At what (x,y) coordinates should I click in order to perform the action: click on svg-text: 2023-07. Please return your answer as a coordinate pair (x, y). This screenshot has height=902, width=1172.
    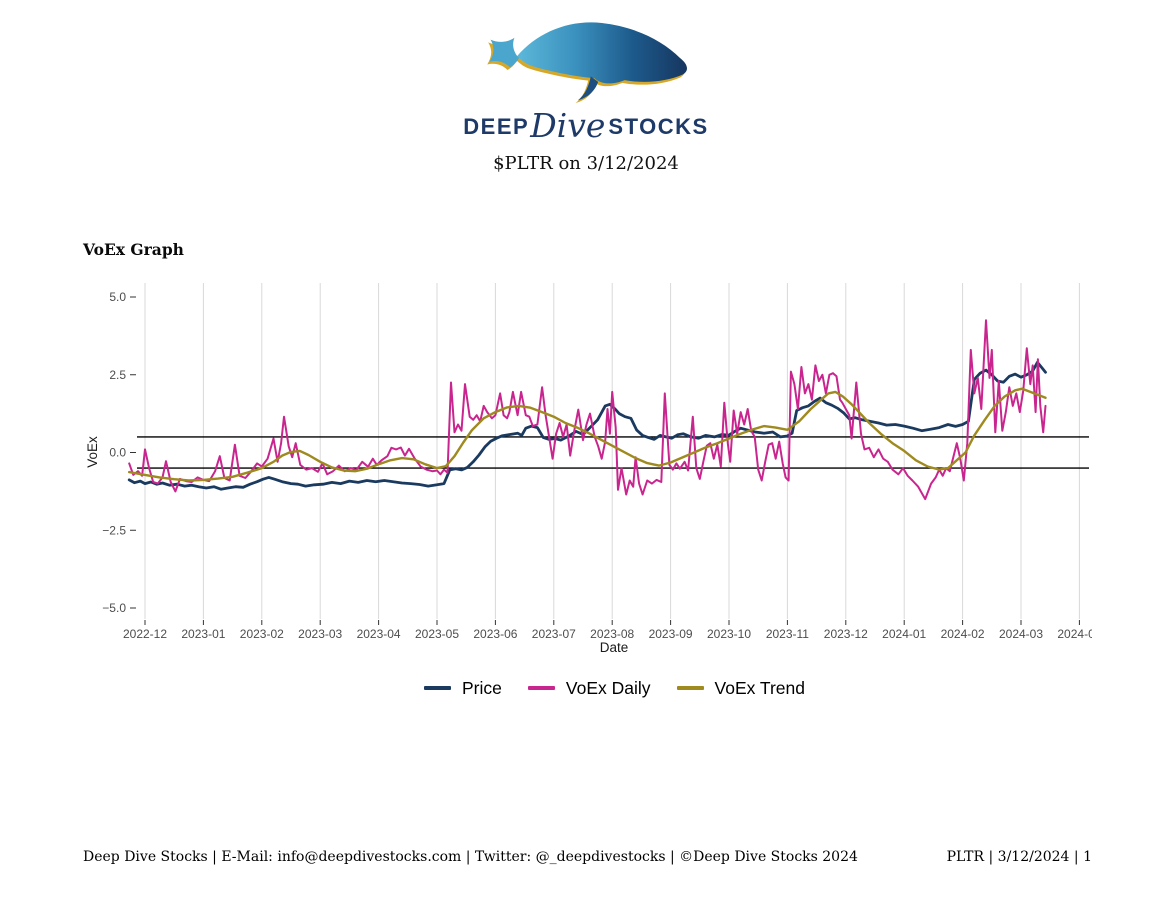
    Looking at the image, I should click on (554, 634).